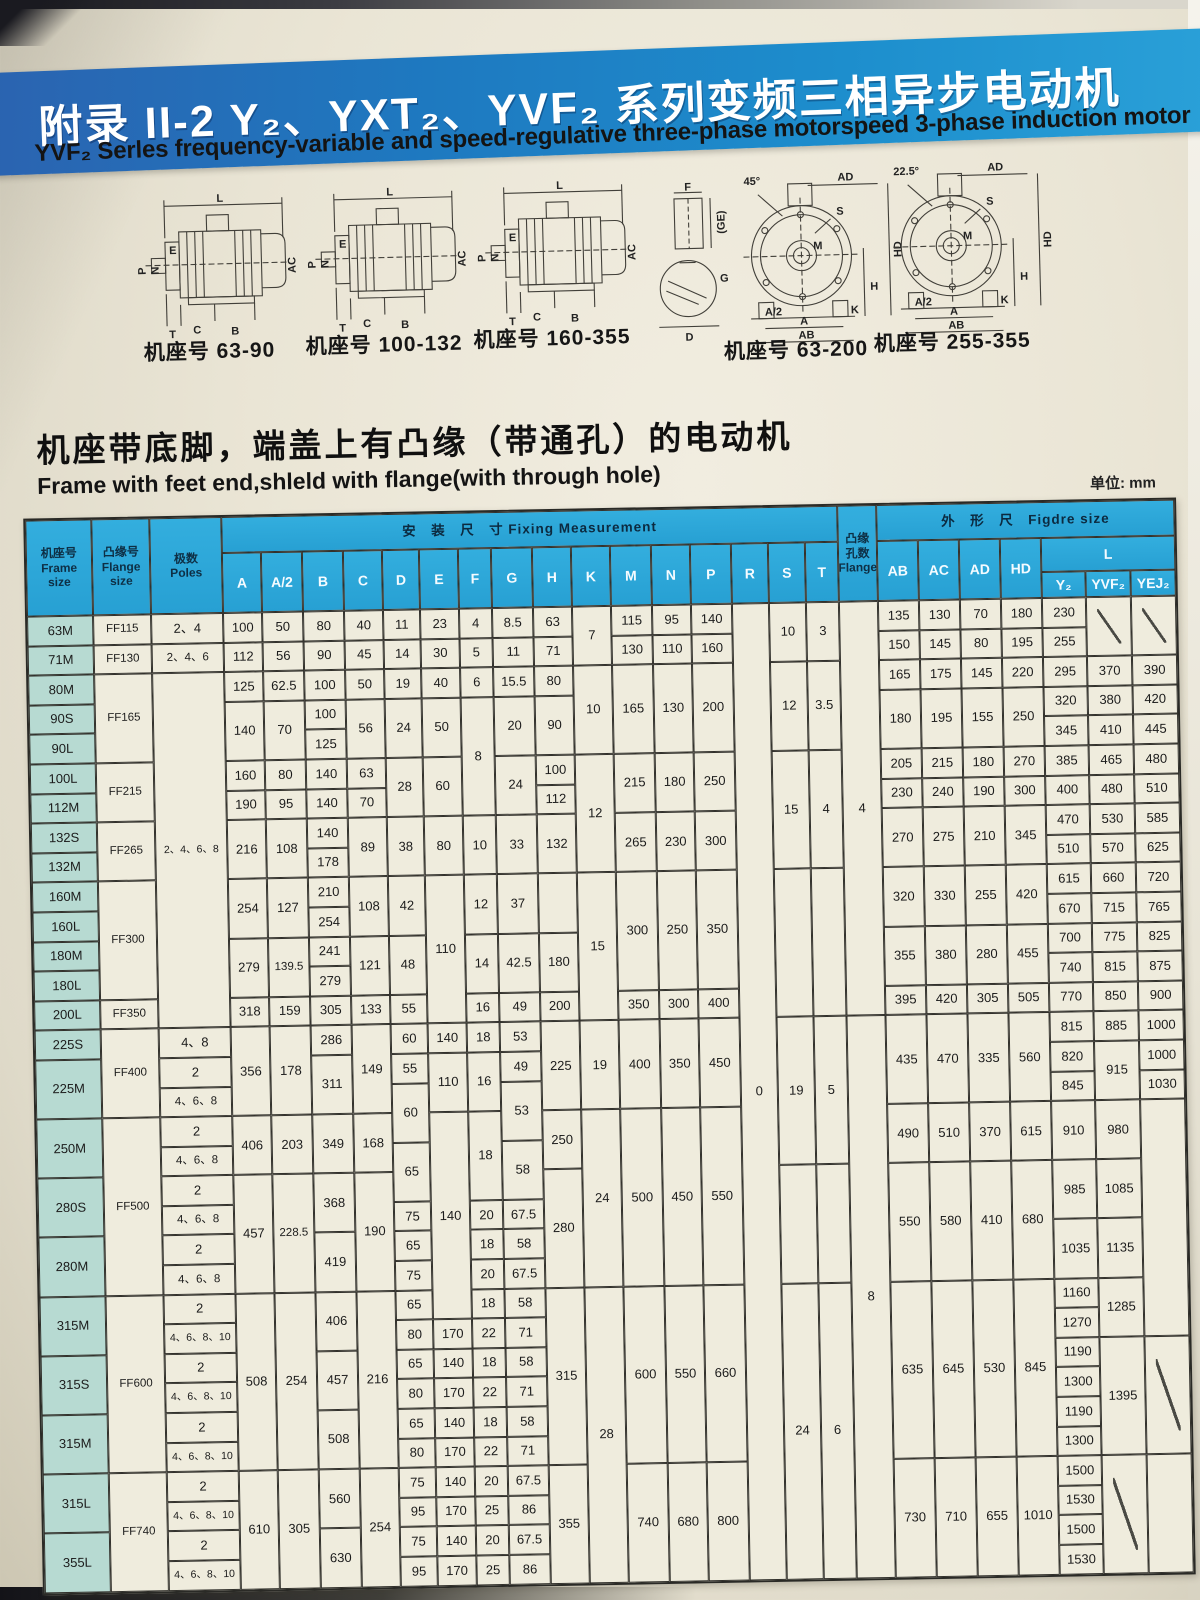  Describe the element at coordinates (246, 805) in the screenshot. I see `table-cell: 190` at that location.